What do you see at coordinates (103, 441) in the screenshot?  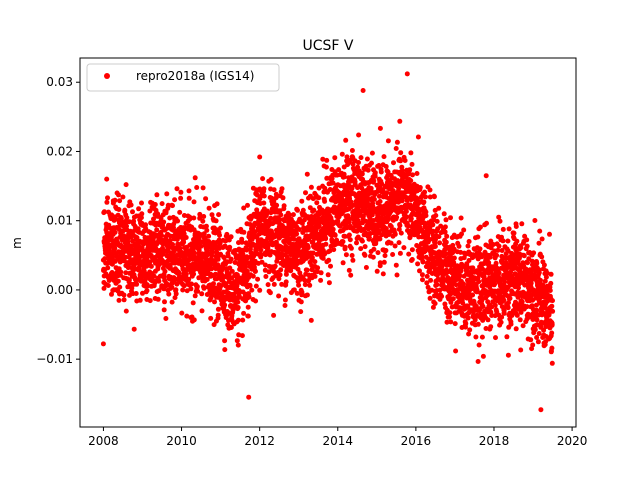 I see `x-tick-label: 2008` at bounding box center [103, 441].